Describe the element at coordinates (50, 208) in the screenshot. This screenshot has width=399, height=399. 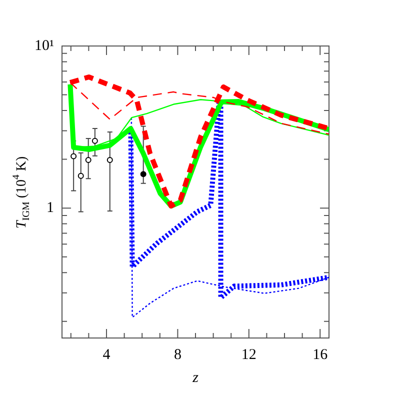
I see `y-tick-label: 1` at that location.